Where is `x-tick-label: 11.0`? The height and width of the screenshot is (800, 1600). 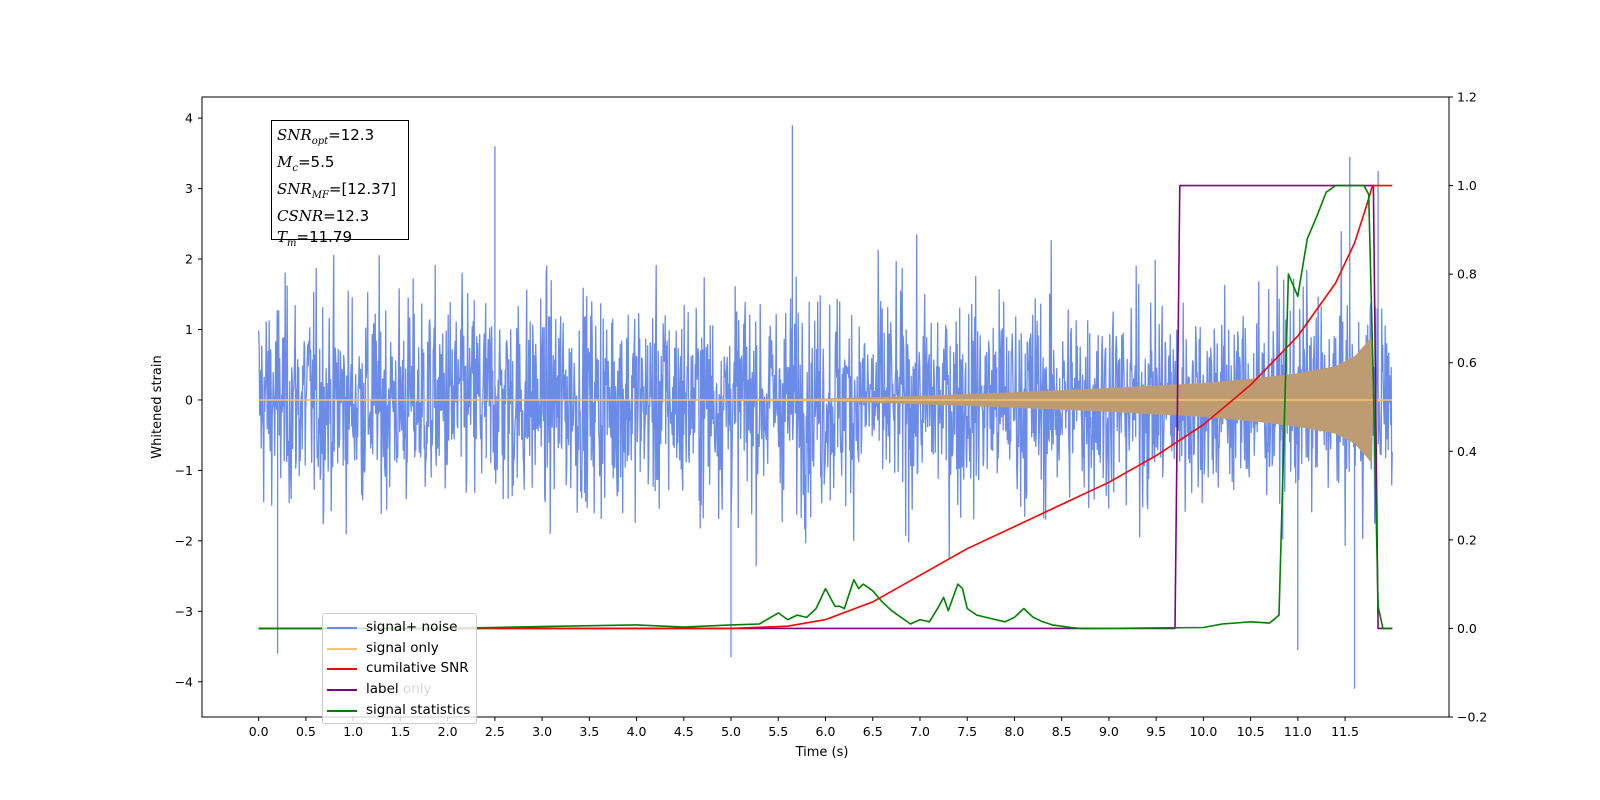
x-tick-label: 11.0 is located at coordinates (1298, 731).